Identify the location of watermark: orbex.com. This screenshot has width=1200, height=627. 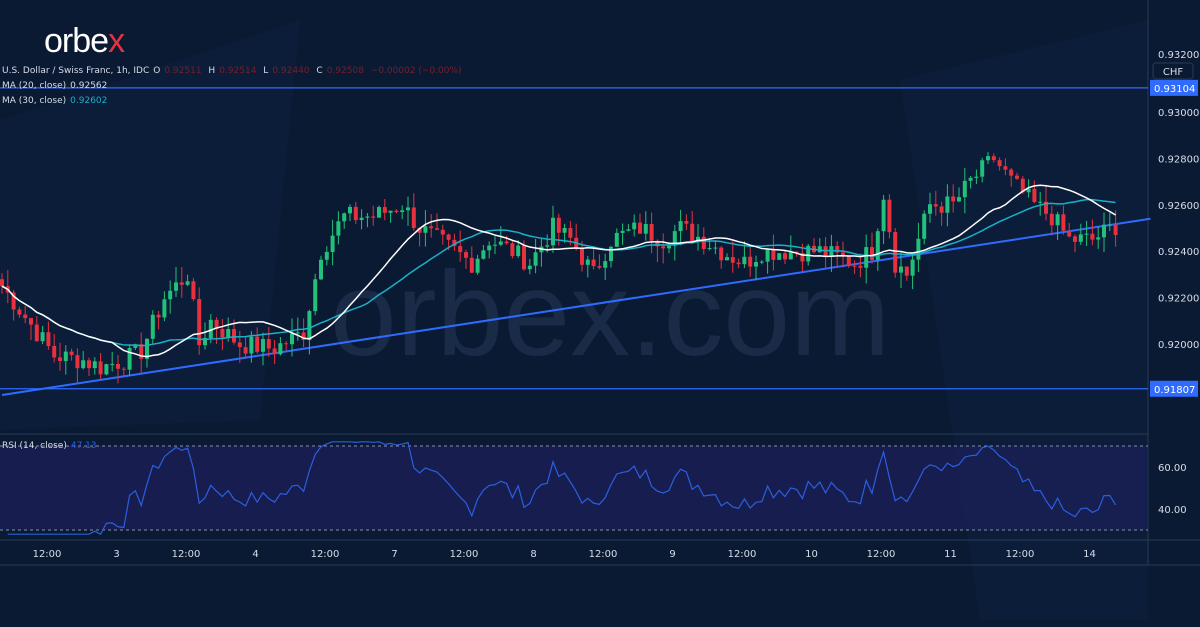
(610, 314).